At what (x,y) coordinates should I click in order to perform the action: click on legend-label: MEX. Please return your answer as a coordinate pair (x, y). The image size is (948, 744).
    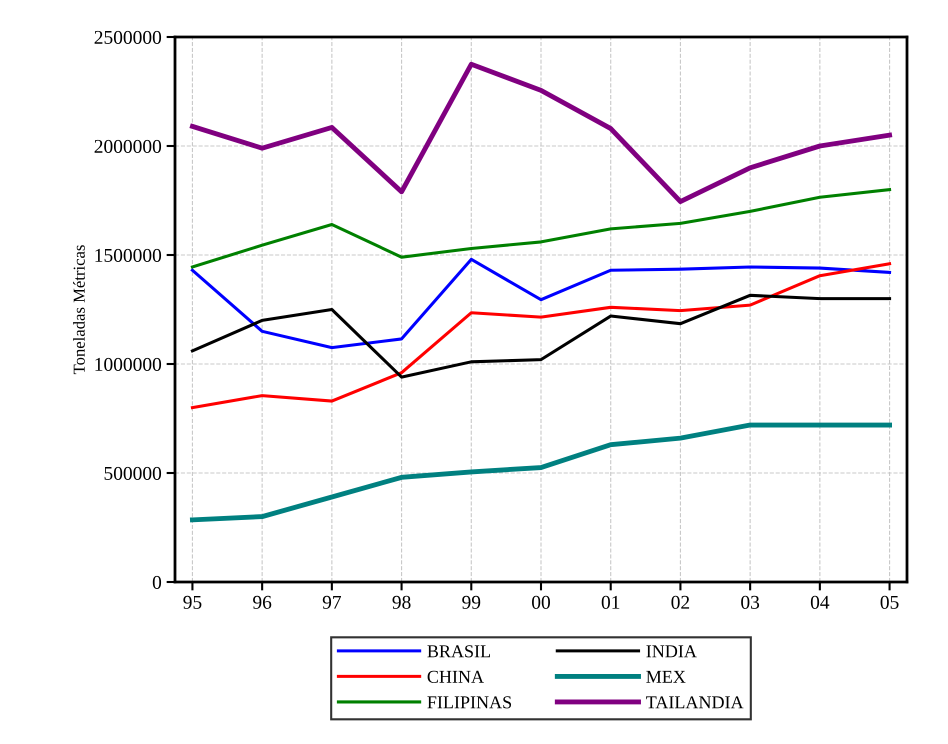
    Looking at the image, I should click on (666, 676).